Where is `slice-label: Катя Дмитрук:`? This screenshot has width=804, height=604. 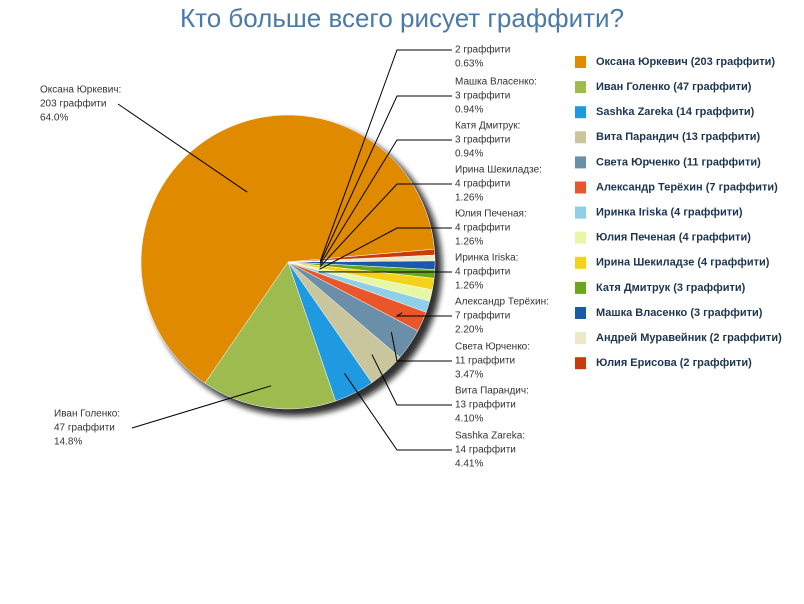 slice-label: Катя Дмитрук: is located at coordinates (487, 126).